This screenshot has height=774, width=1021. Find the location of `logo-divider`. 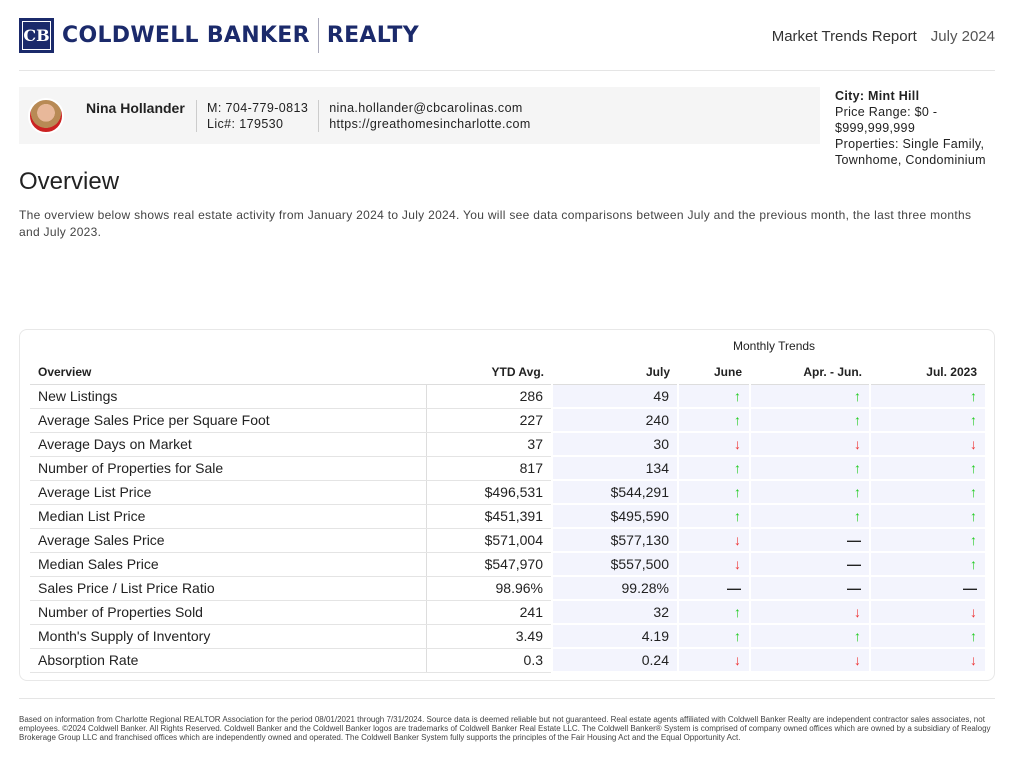

logo-divider is located at coordinates (318, 35).